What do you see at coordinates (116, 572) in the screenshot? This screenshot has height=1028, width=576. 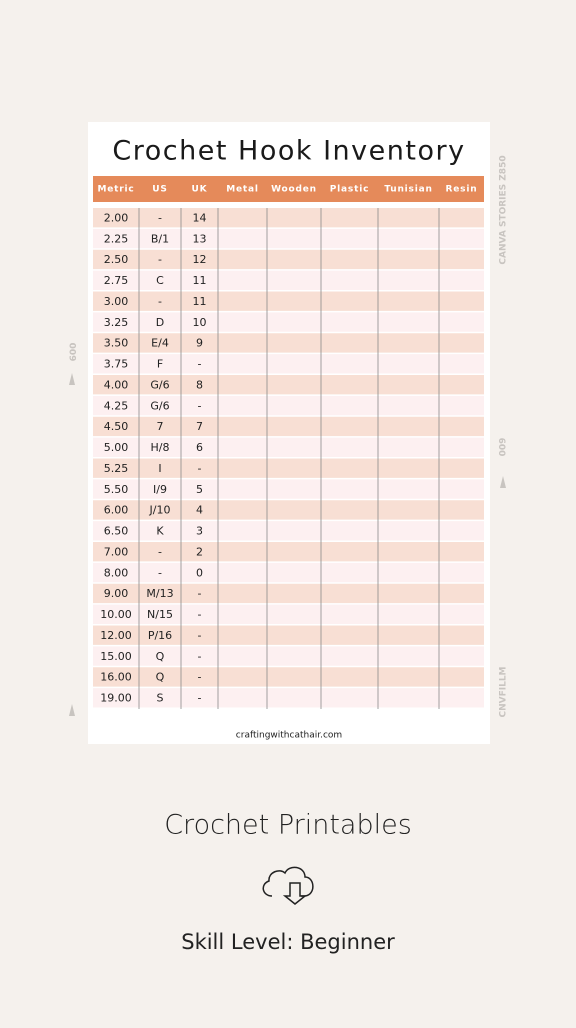 I see `table-cell: 8.00` at bounding box center [116, 572].